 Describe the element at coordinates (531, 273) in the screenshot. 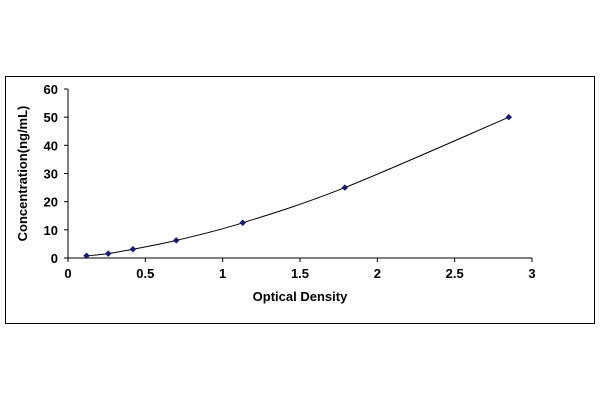

I see `x-tick-label: 3` at that location.